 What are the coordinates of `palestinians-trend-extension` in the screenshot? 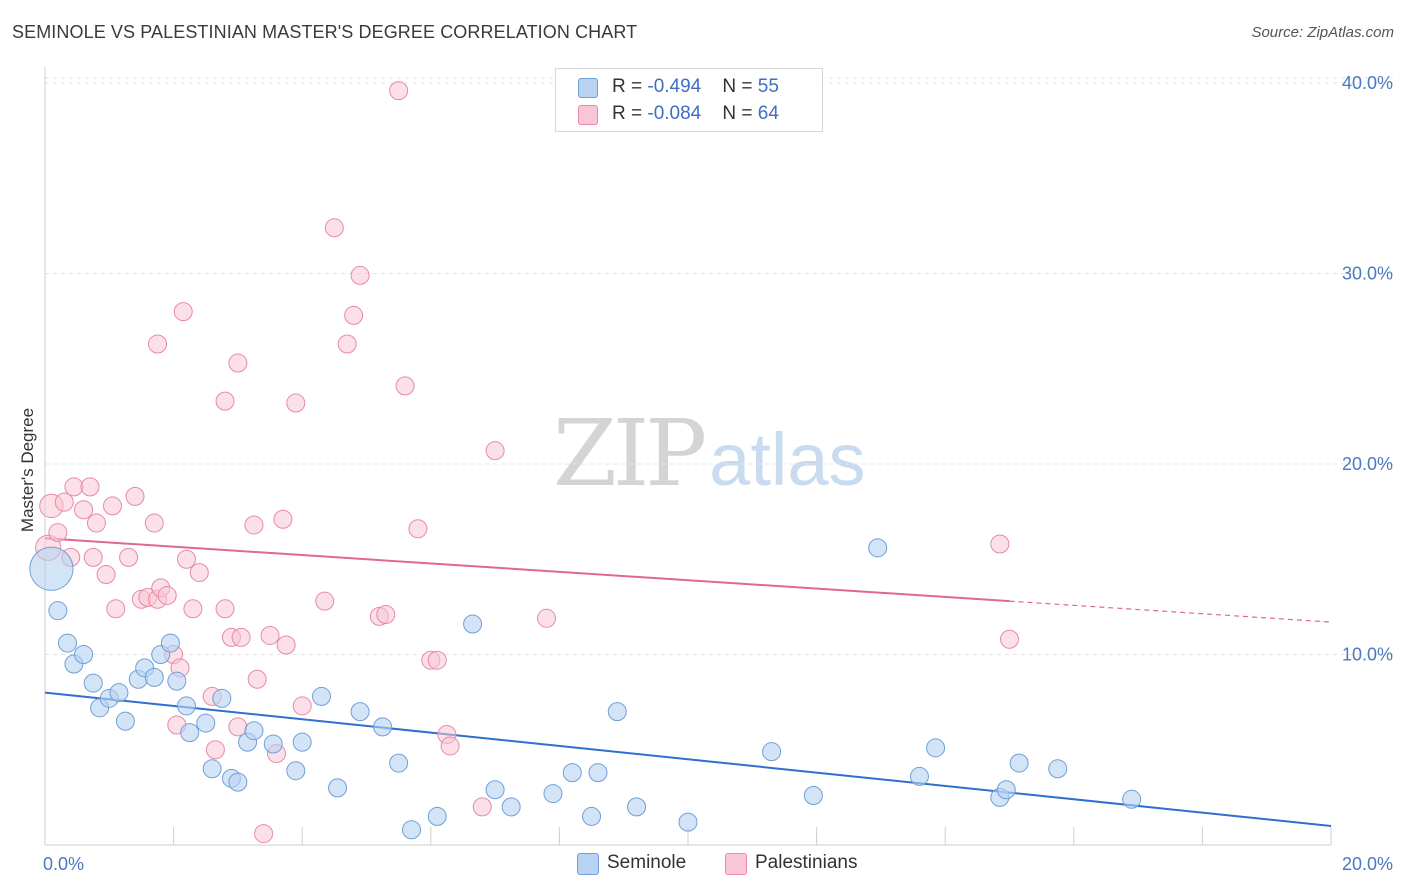 It's located at (1170, 611).